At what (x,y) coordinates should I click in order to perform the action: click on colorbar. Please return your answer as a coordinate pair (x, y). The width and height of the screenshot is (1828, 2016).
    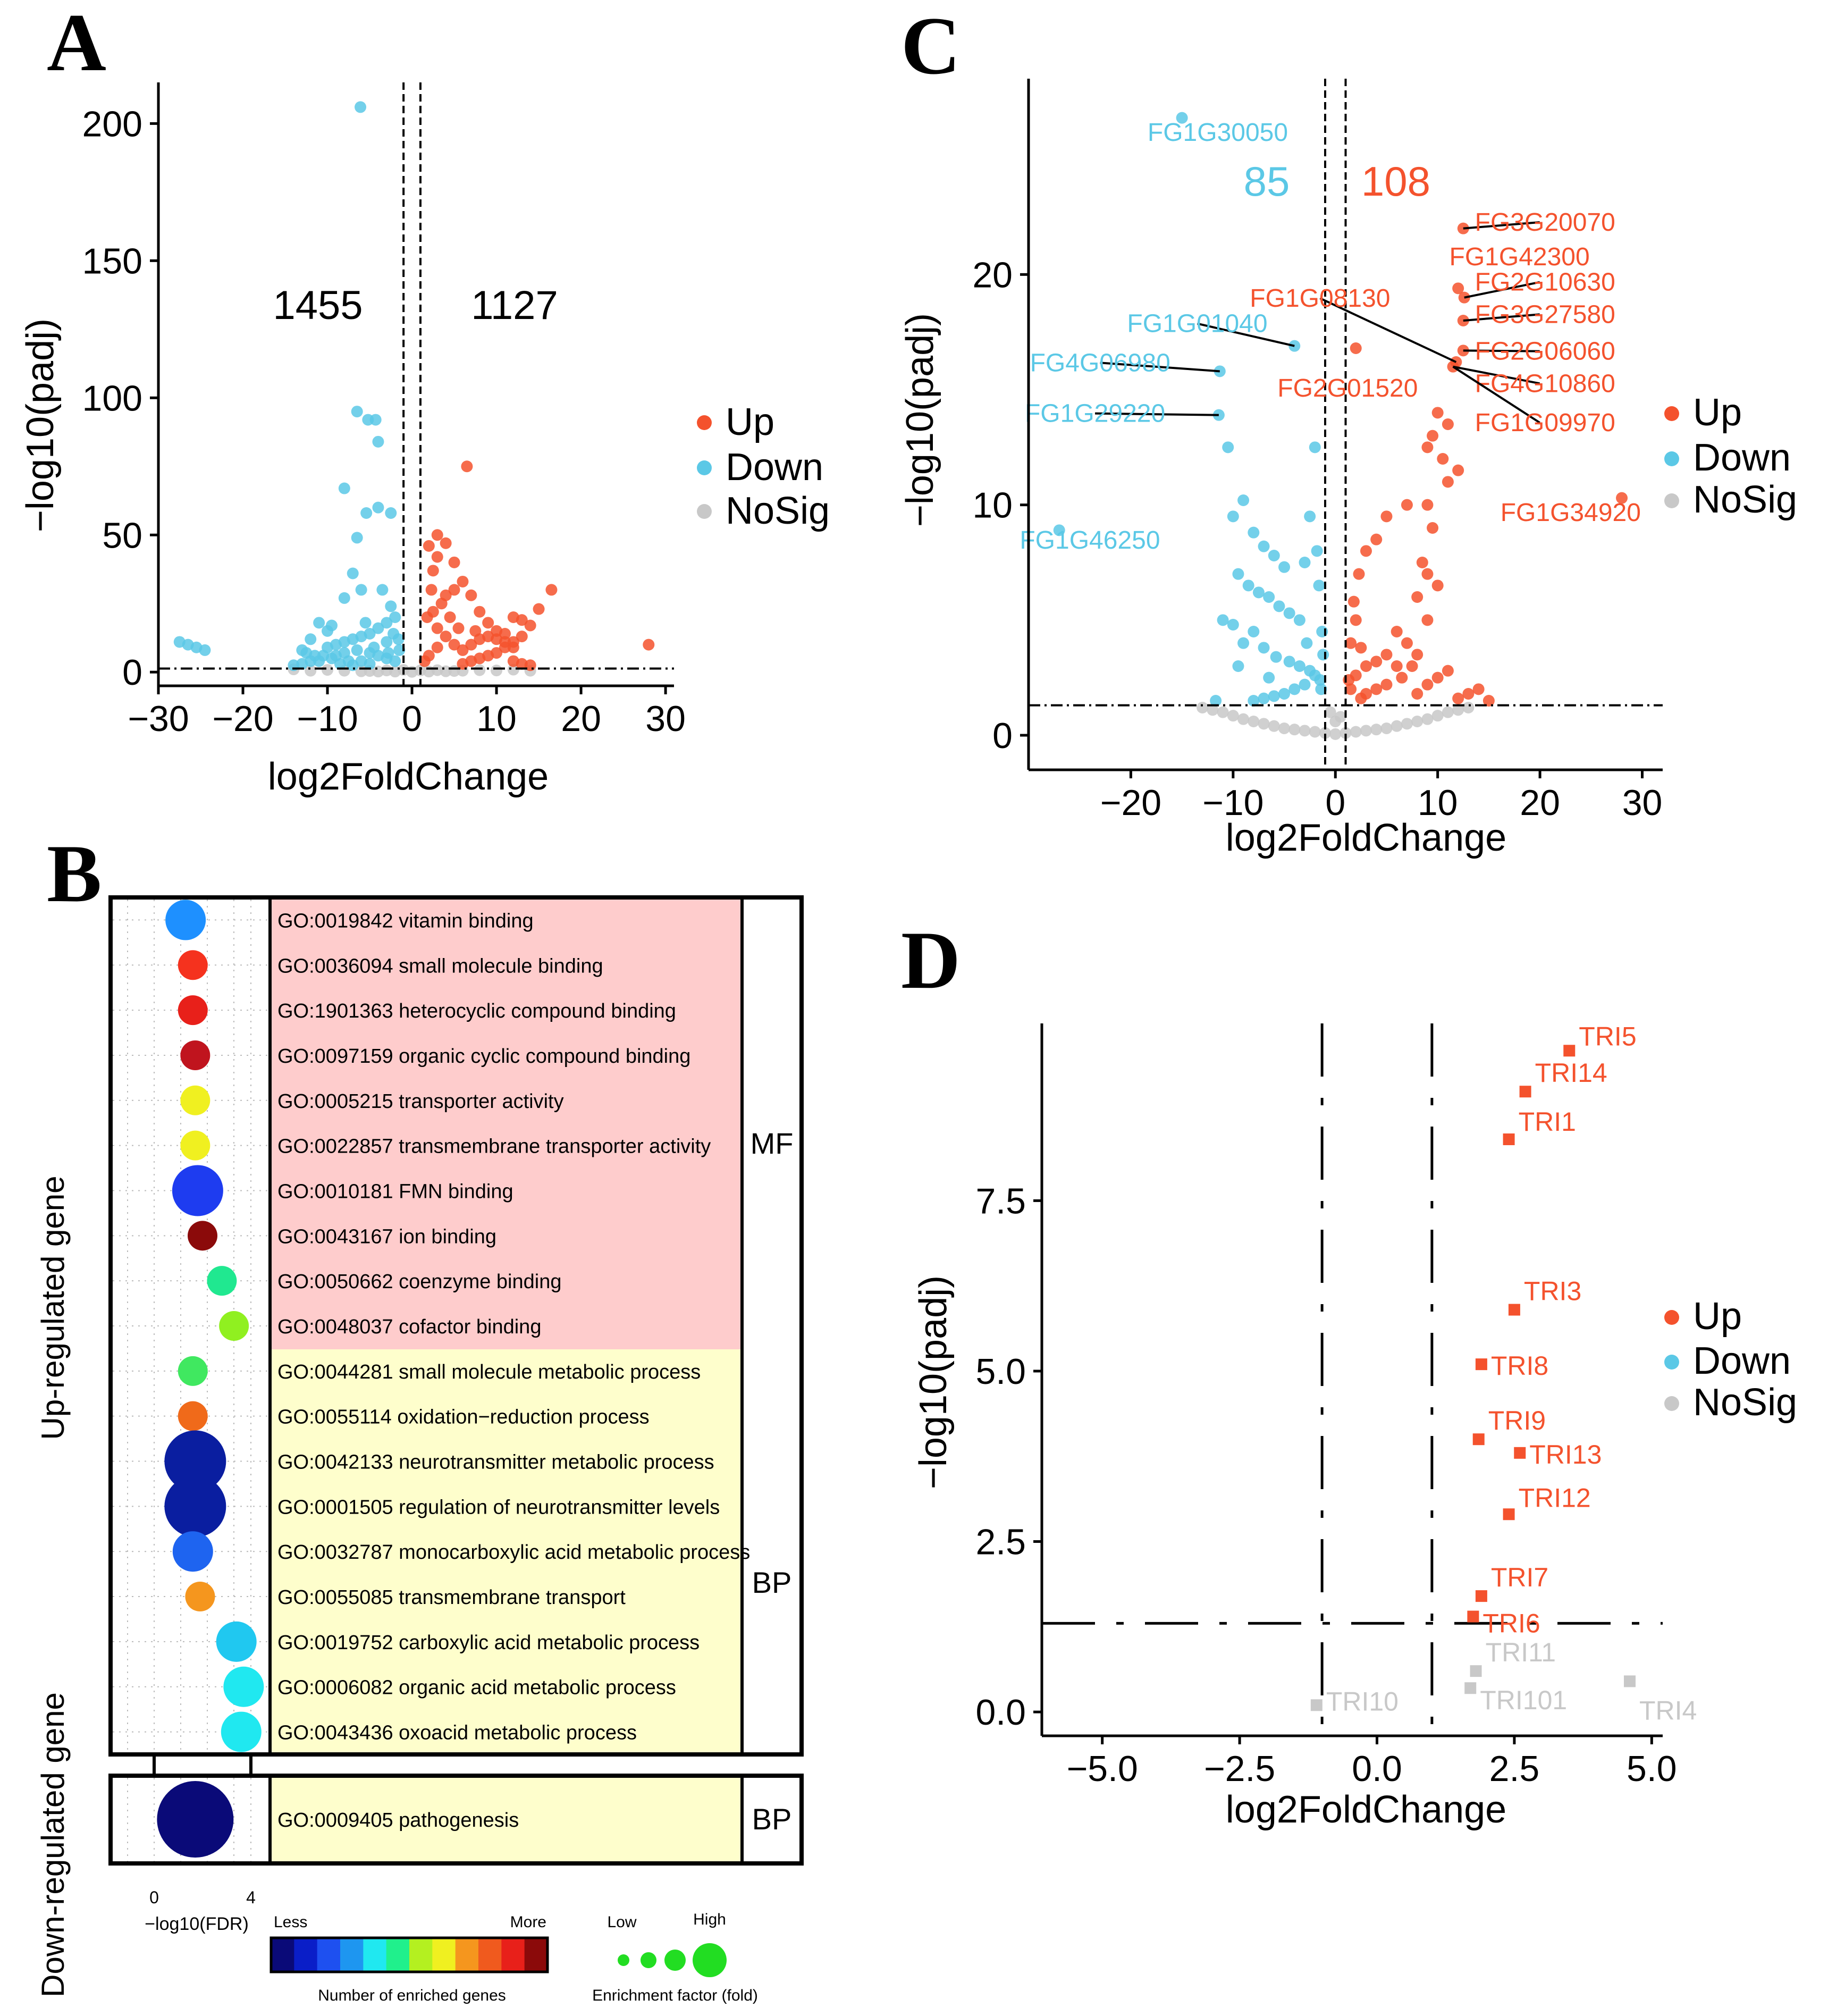
    Looking at the image, I should click on (409, 1954).